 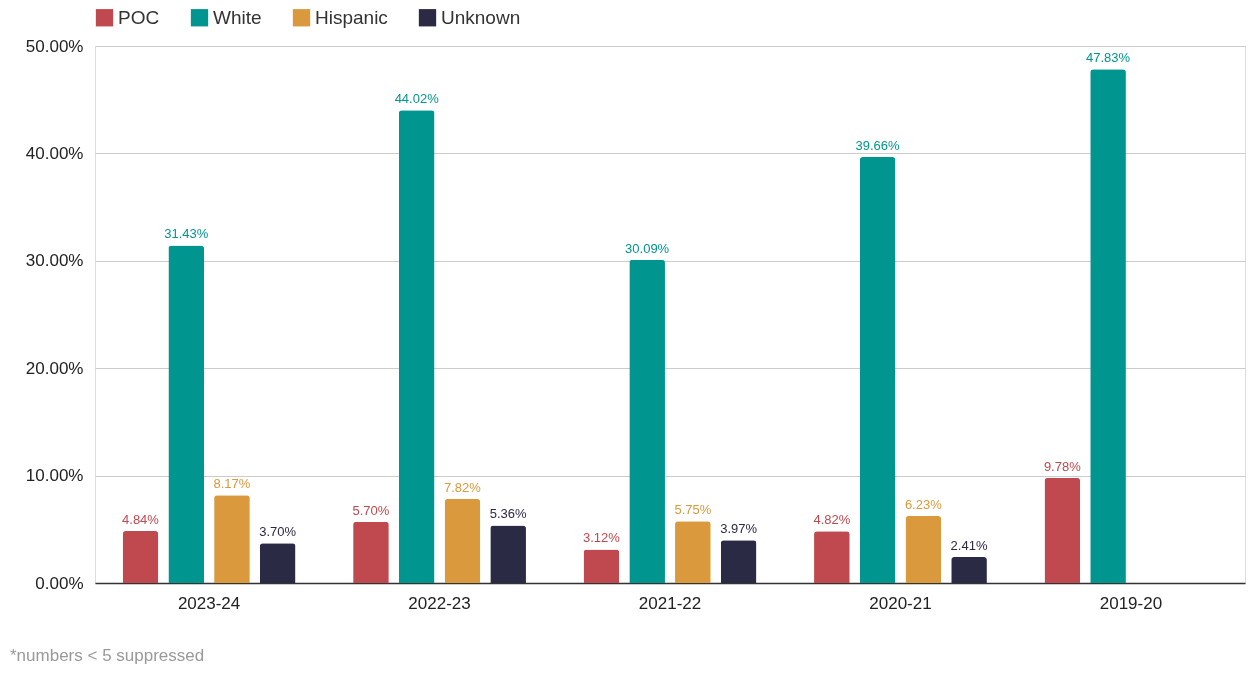 I want to click on legend-label: White, so click(x=237, y=17).